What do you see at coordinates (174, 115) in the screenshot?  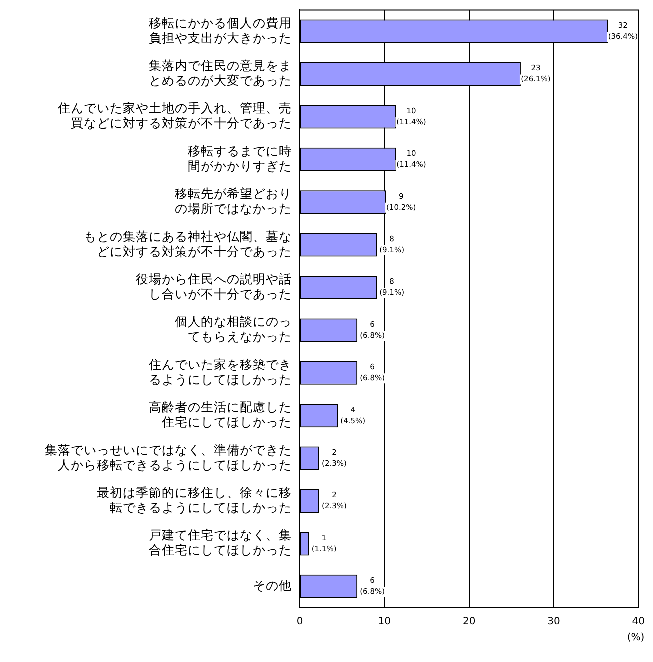 I see `y-tick-label: 住んでいた家や土地の手入れ、管理、売買などに対する対策が不十分であった` at bounding box center [174, 115].